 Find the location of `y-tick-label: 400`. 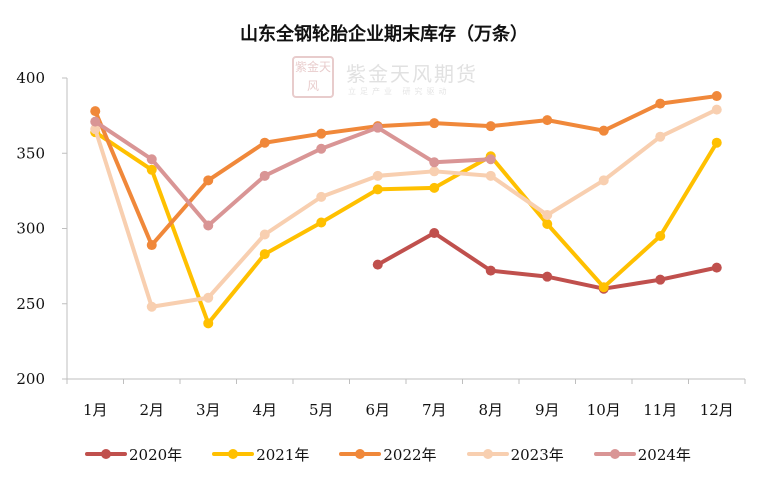

y-tick-label: 400 is located at coordinates (30, 78).